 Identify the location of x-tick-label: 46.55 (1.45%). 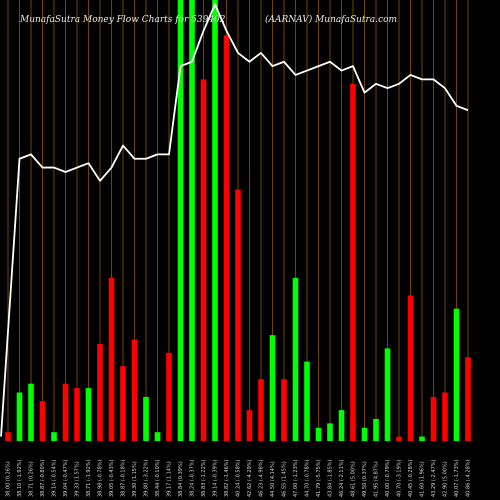
(285, 479).